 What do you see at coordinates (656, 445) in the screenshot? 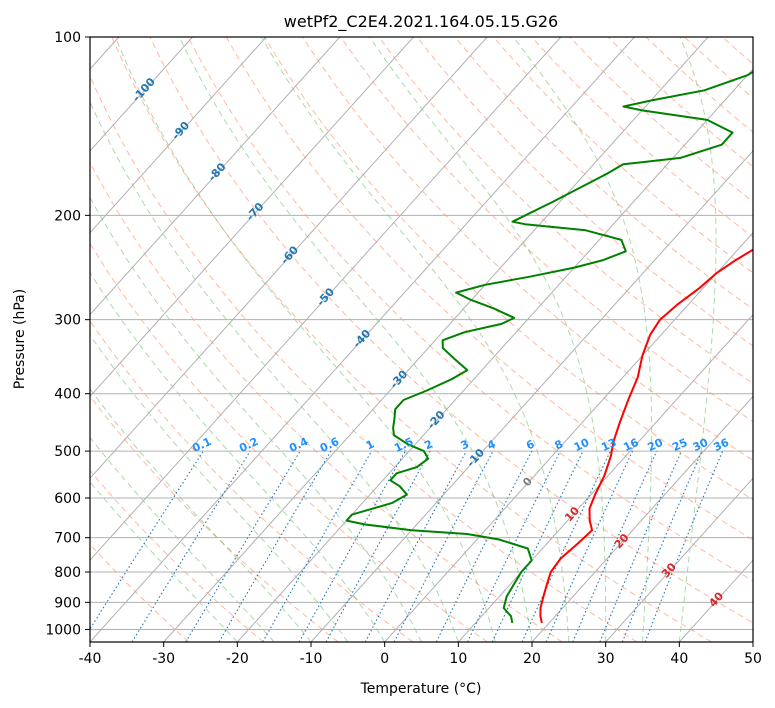
I see `mixing-ratio-label: 20` at bounding box center [656, 445].